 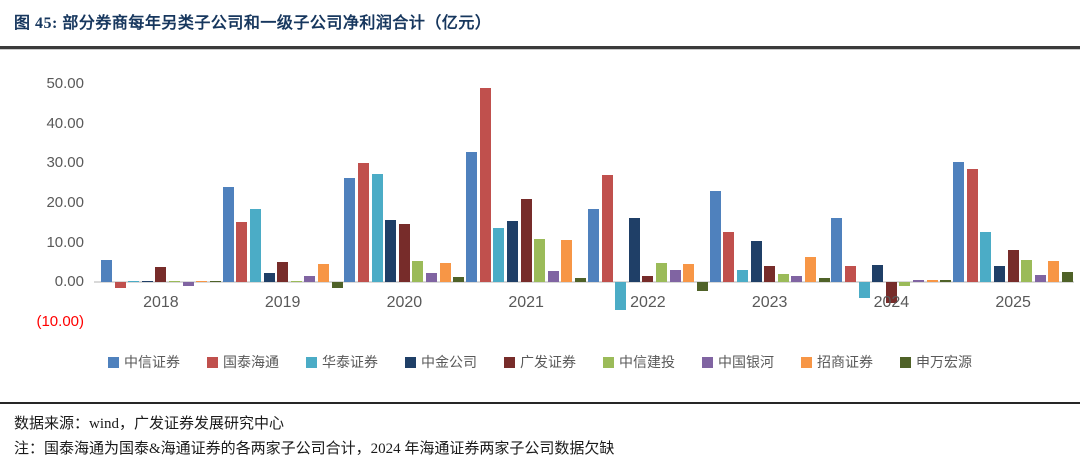 I want to click on x-axis-line, so click(x=584, y=282).